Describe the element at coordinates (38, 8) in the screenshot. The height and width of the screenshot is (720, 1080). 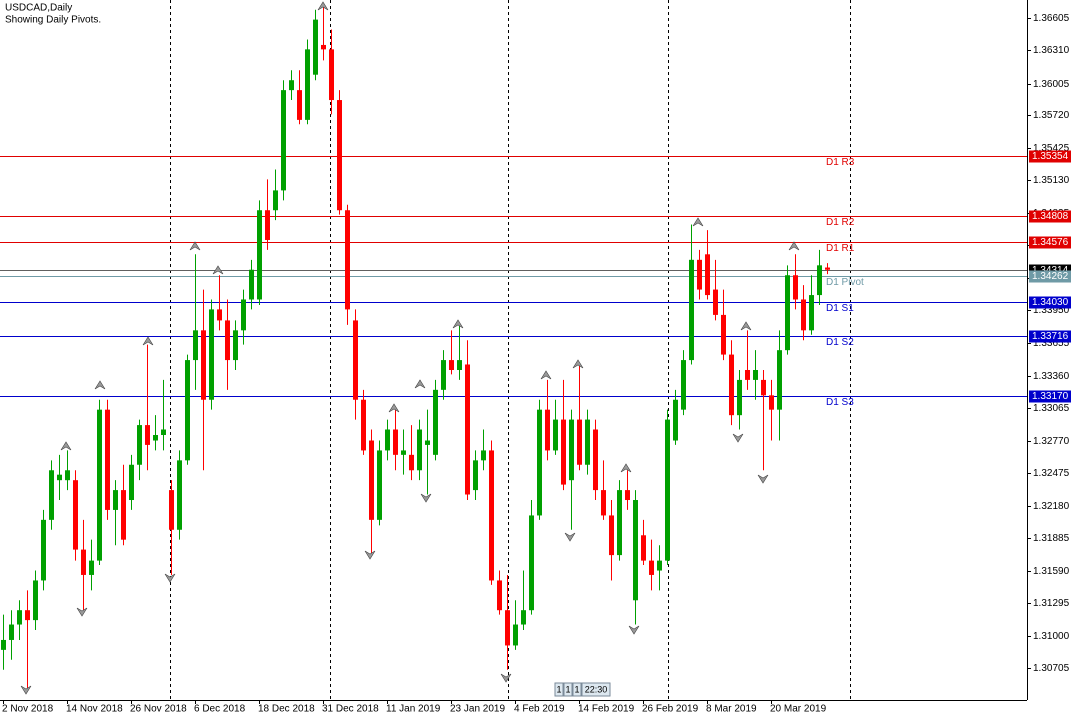
I see `chart-title: USDCAD,Daily` at that location.